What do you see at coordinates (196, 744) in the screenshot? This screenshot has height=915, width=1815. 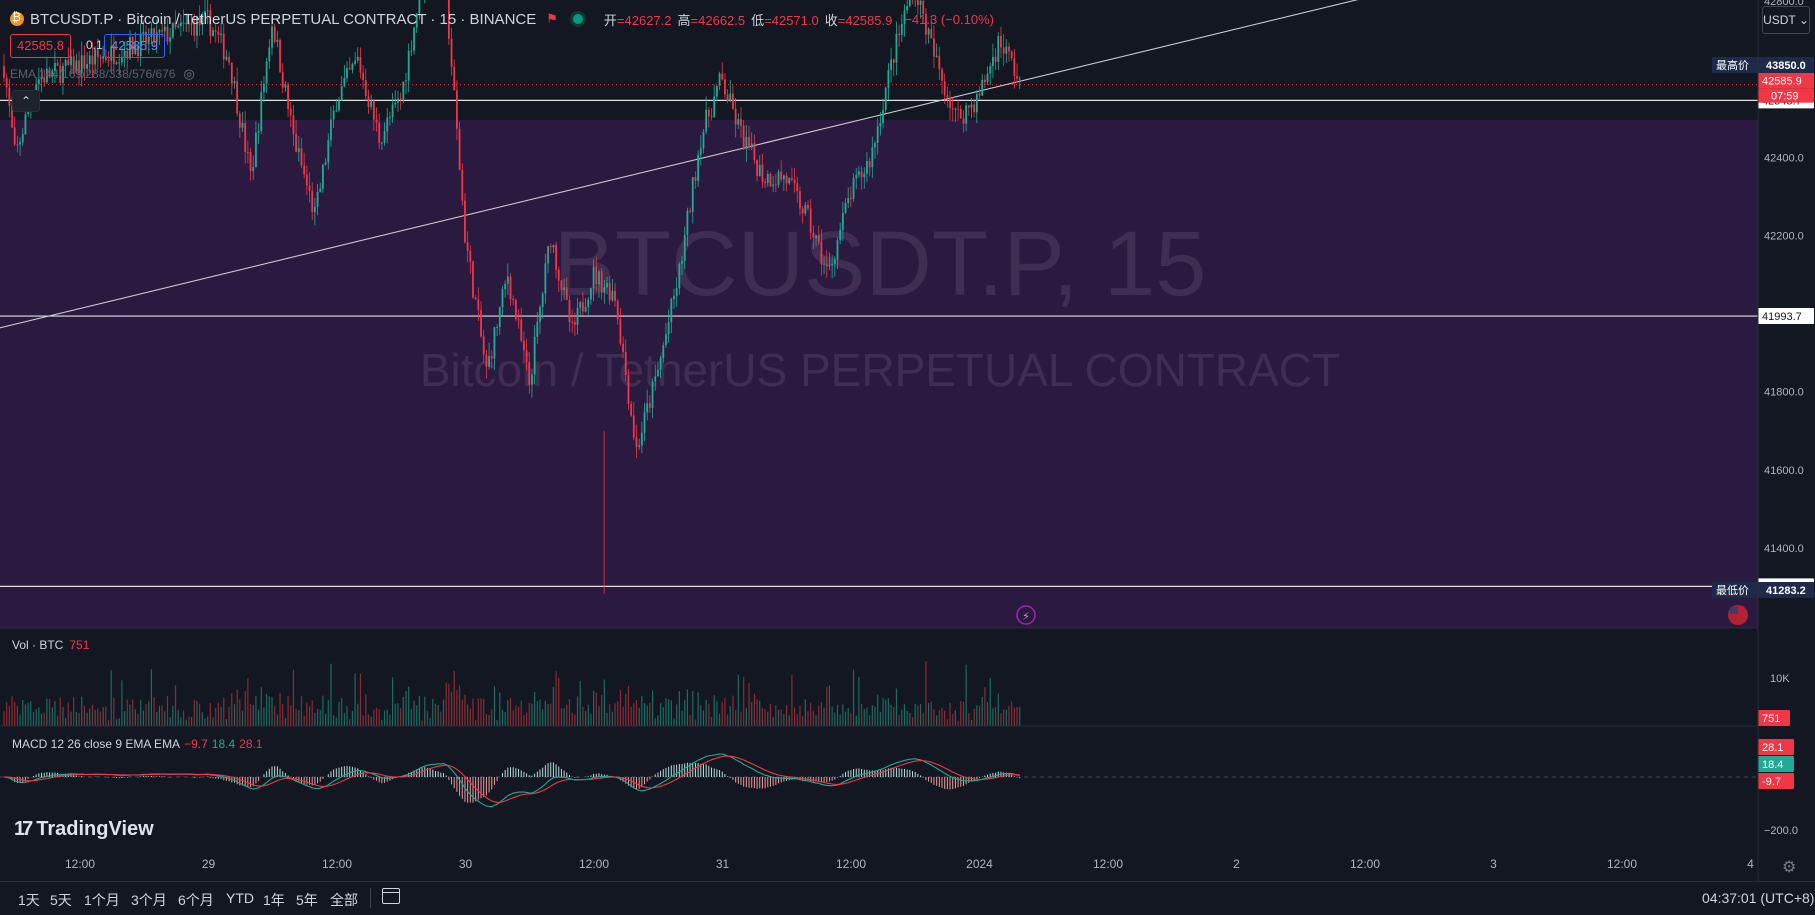 I see `macd-value: −9.7` at bounding box center [196, 744].